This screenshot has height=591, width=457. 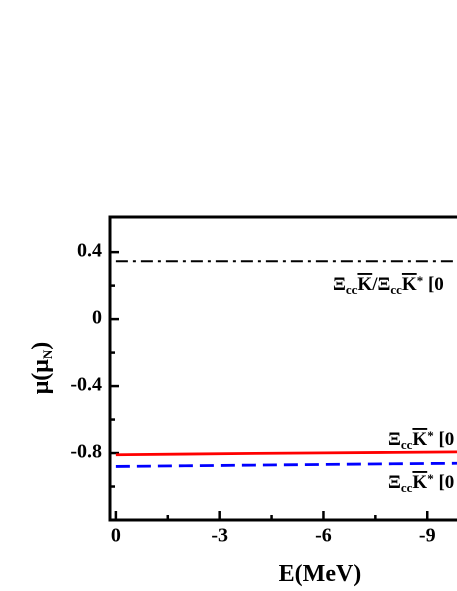 I want to click on annotation: ΞccK/ΞccK* [0, so click(x=388, y=285).